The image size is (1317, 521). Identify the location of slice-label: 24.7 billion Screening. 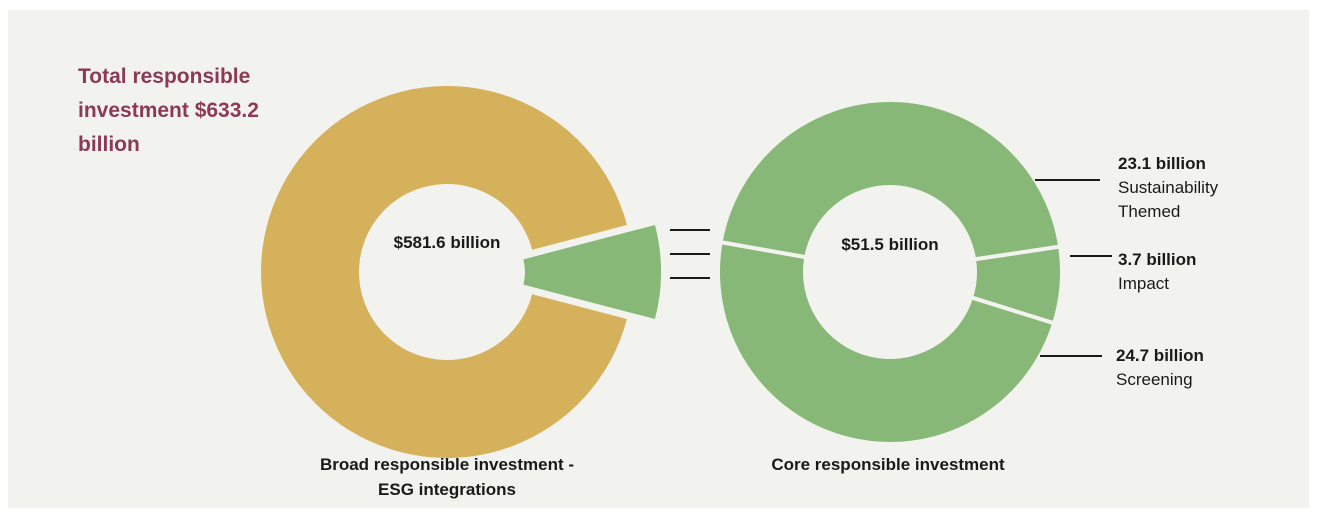
(1196, 368).